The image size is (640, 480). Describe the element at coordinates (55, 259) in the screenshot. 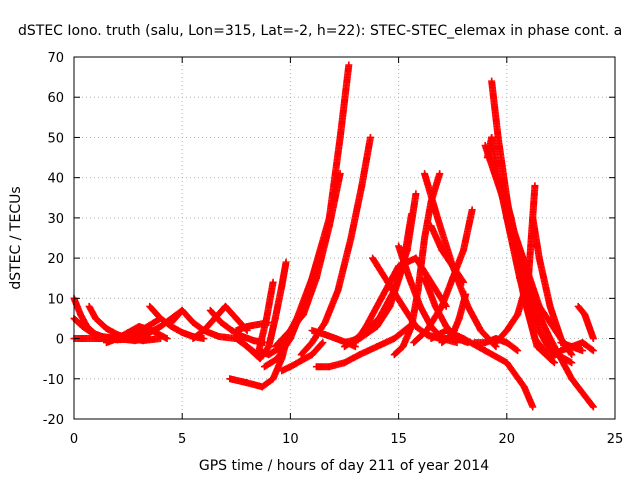

I see `y-tick-label: 20` at that location.